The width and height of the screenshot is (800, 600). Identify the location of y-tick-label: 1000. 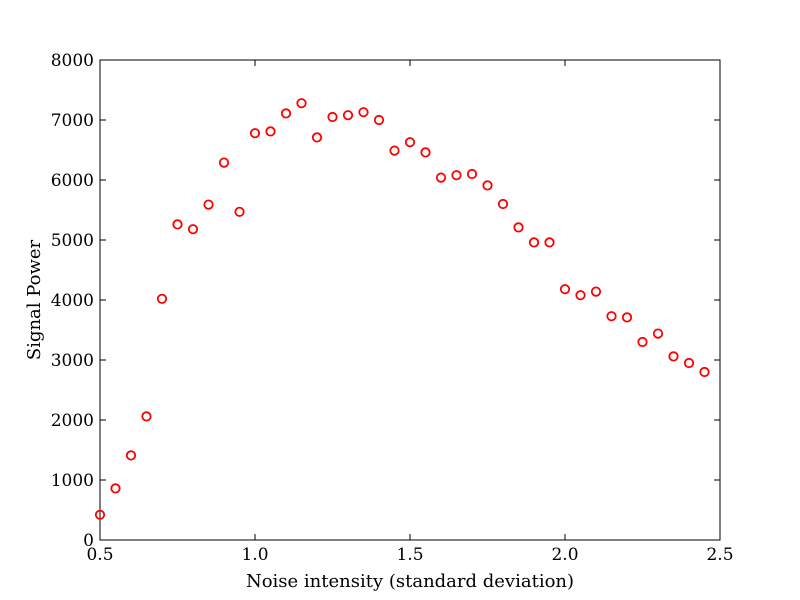
(72, 481).